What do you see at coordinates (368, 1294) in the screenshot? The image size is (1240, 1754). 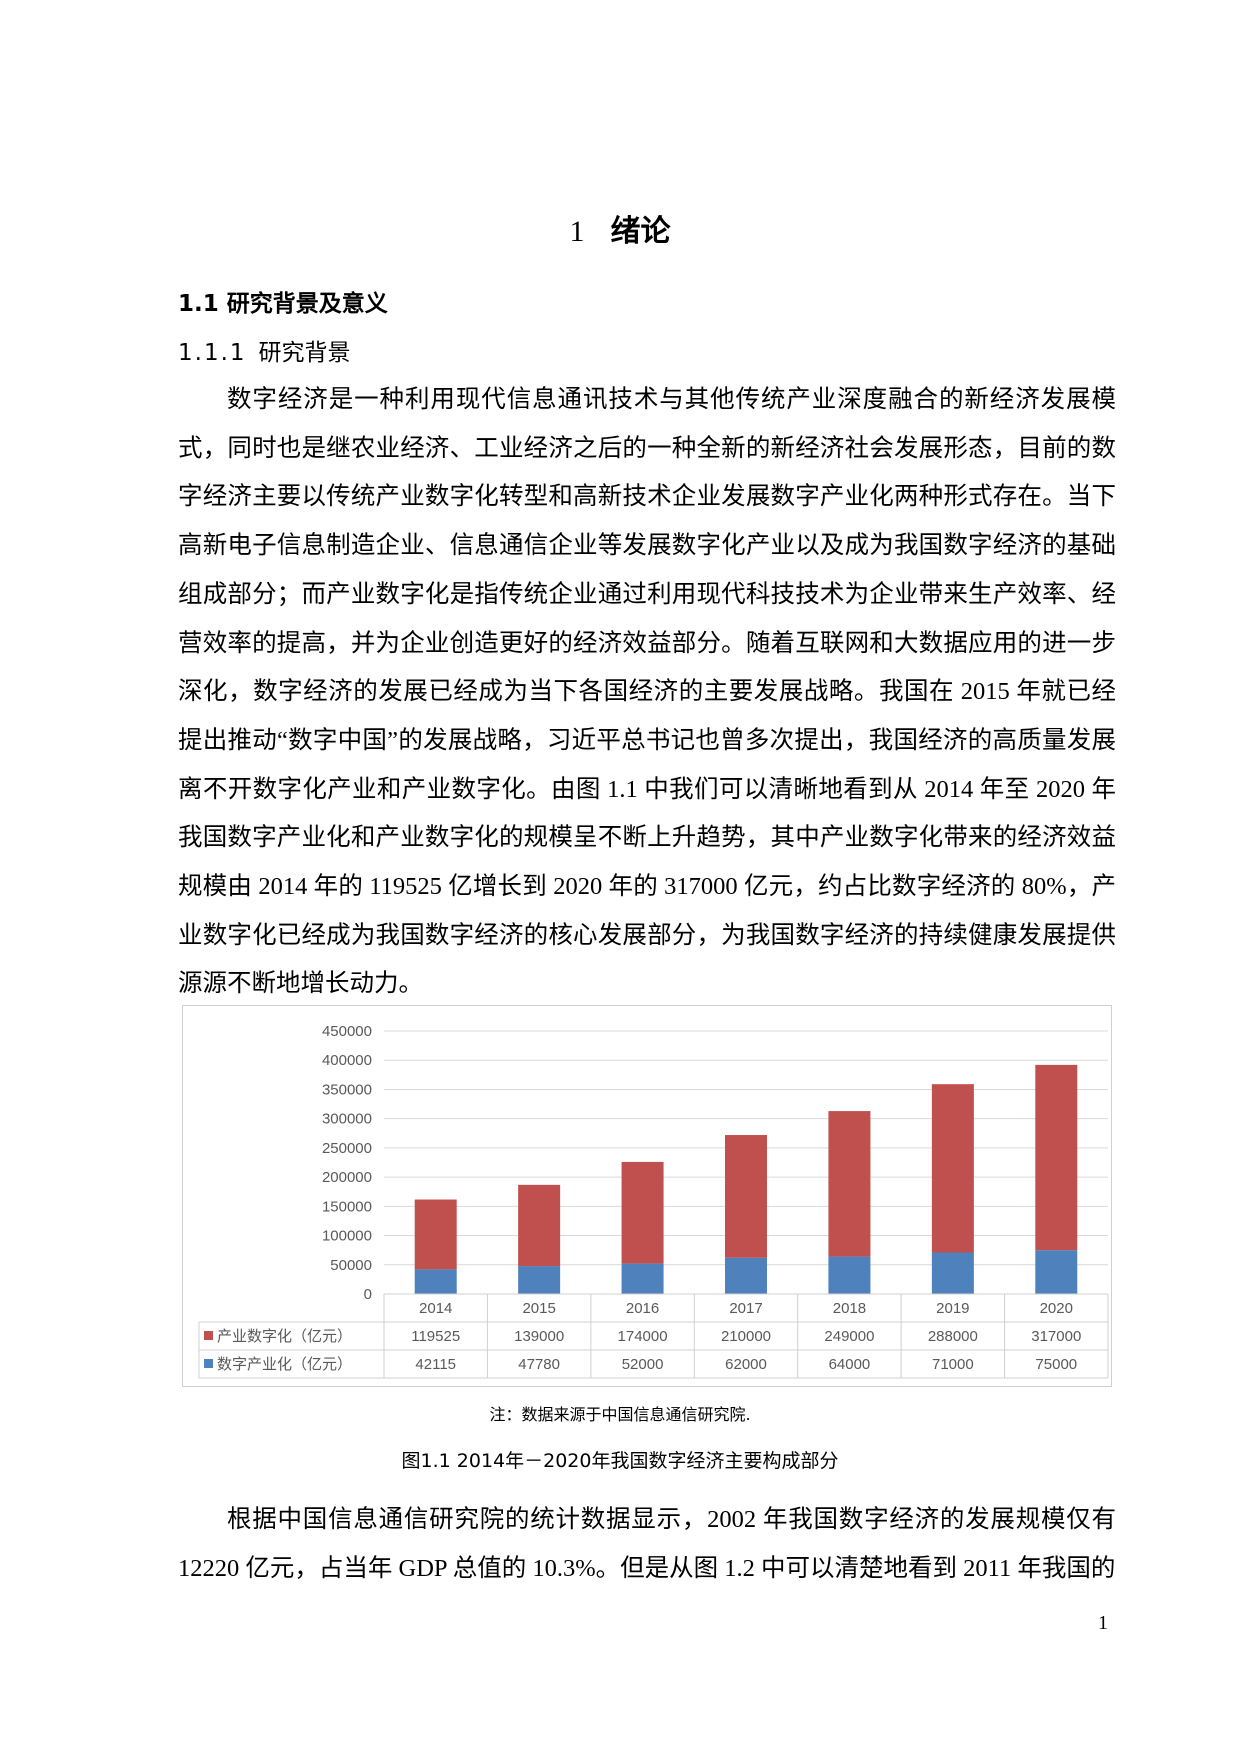 I see `y-tick-label: 0` at bounding box center [368, 1294].